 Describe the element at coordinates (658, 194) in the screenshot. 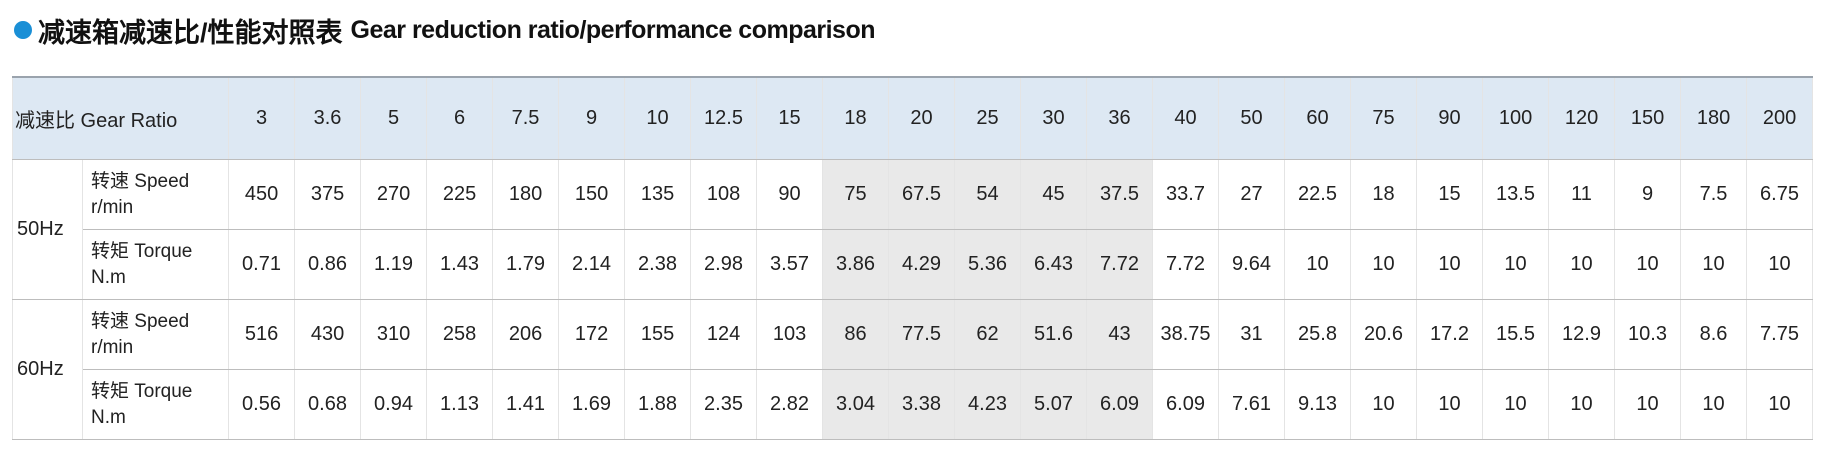

I see `value-cell: 135` at that location.